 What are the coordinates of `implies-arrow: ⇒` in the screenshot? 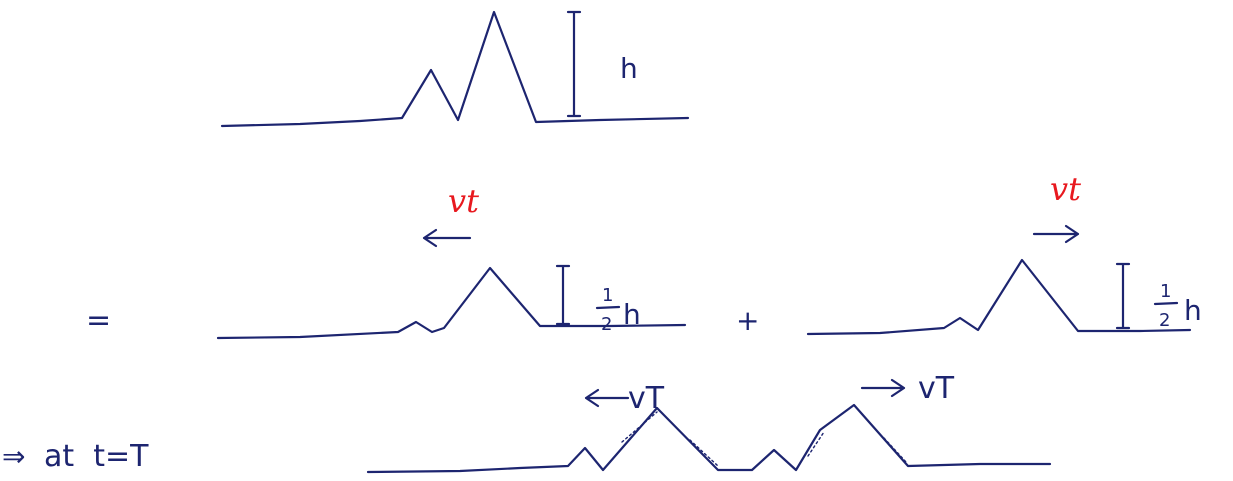 It's located at (13, 456).